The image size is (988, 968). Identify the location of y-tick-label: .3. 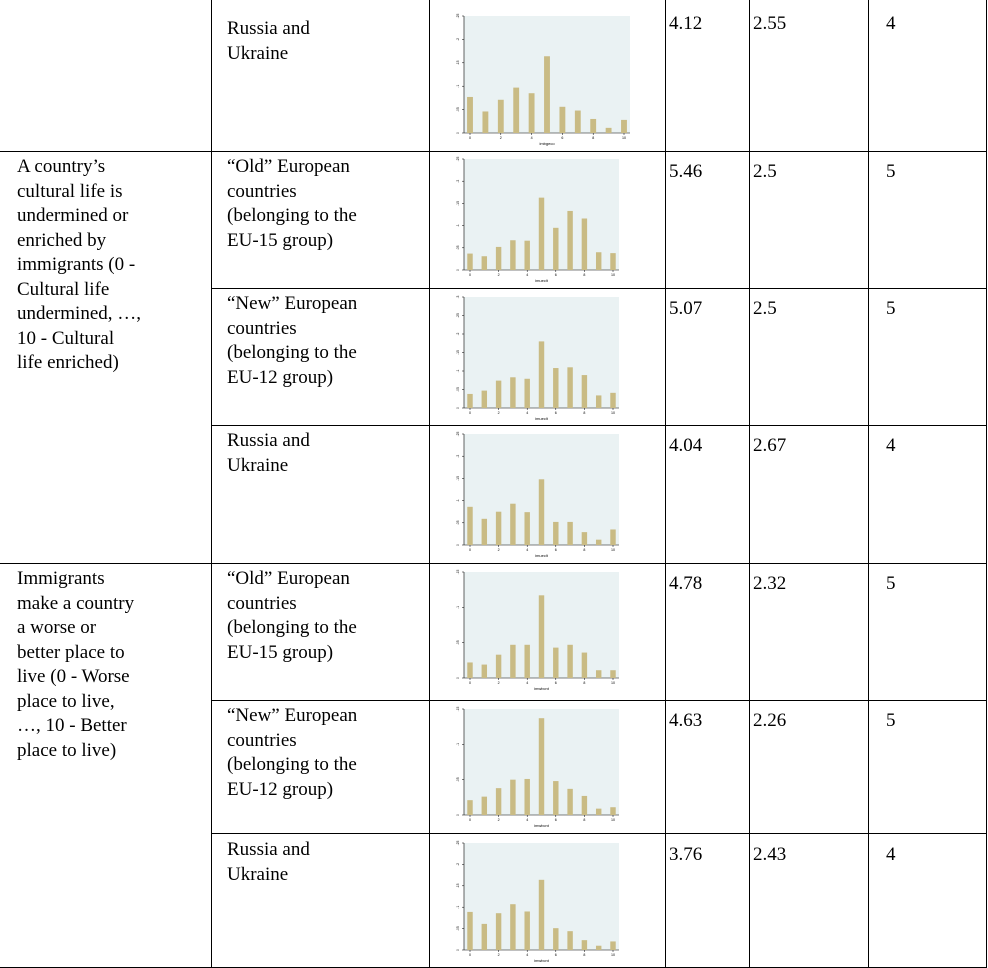
(458, 296).